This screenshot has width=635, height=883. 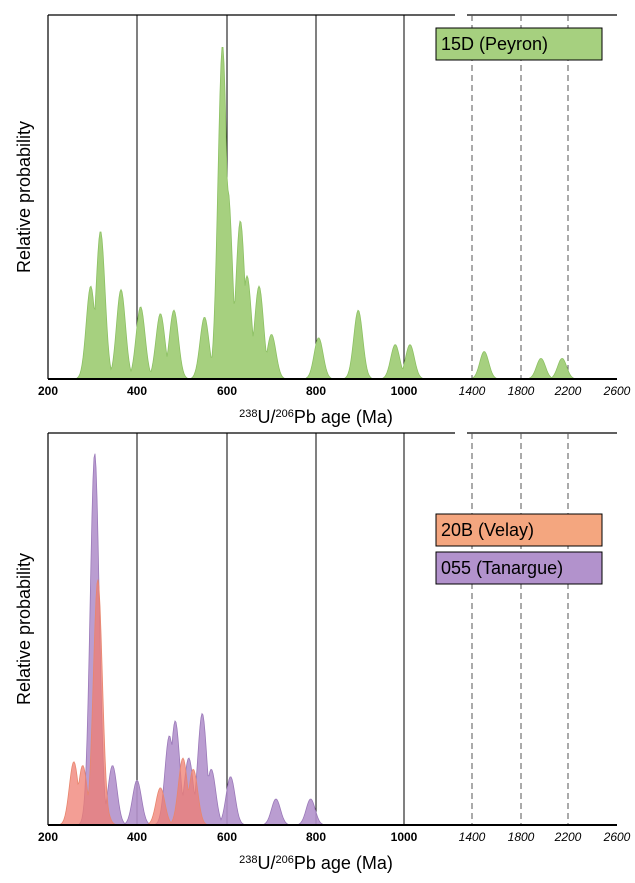 I want to click on legend-label-1: 055 (Tanargue), so click(x=502, y=568).